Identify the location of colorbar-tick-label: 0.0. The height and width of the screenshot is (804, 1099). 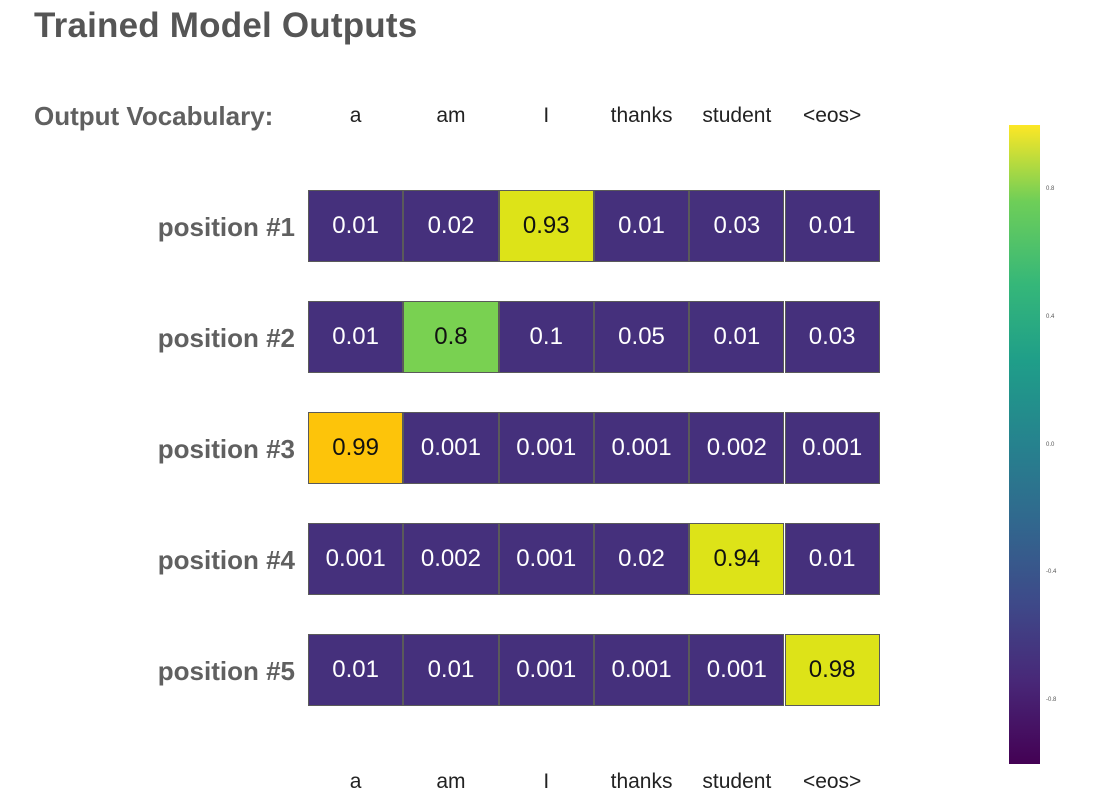
(1050, 444).